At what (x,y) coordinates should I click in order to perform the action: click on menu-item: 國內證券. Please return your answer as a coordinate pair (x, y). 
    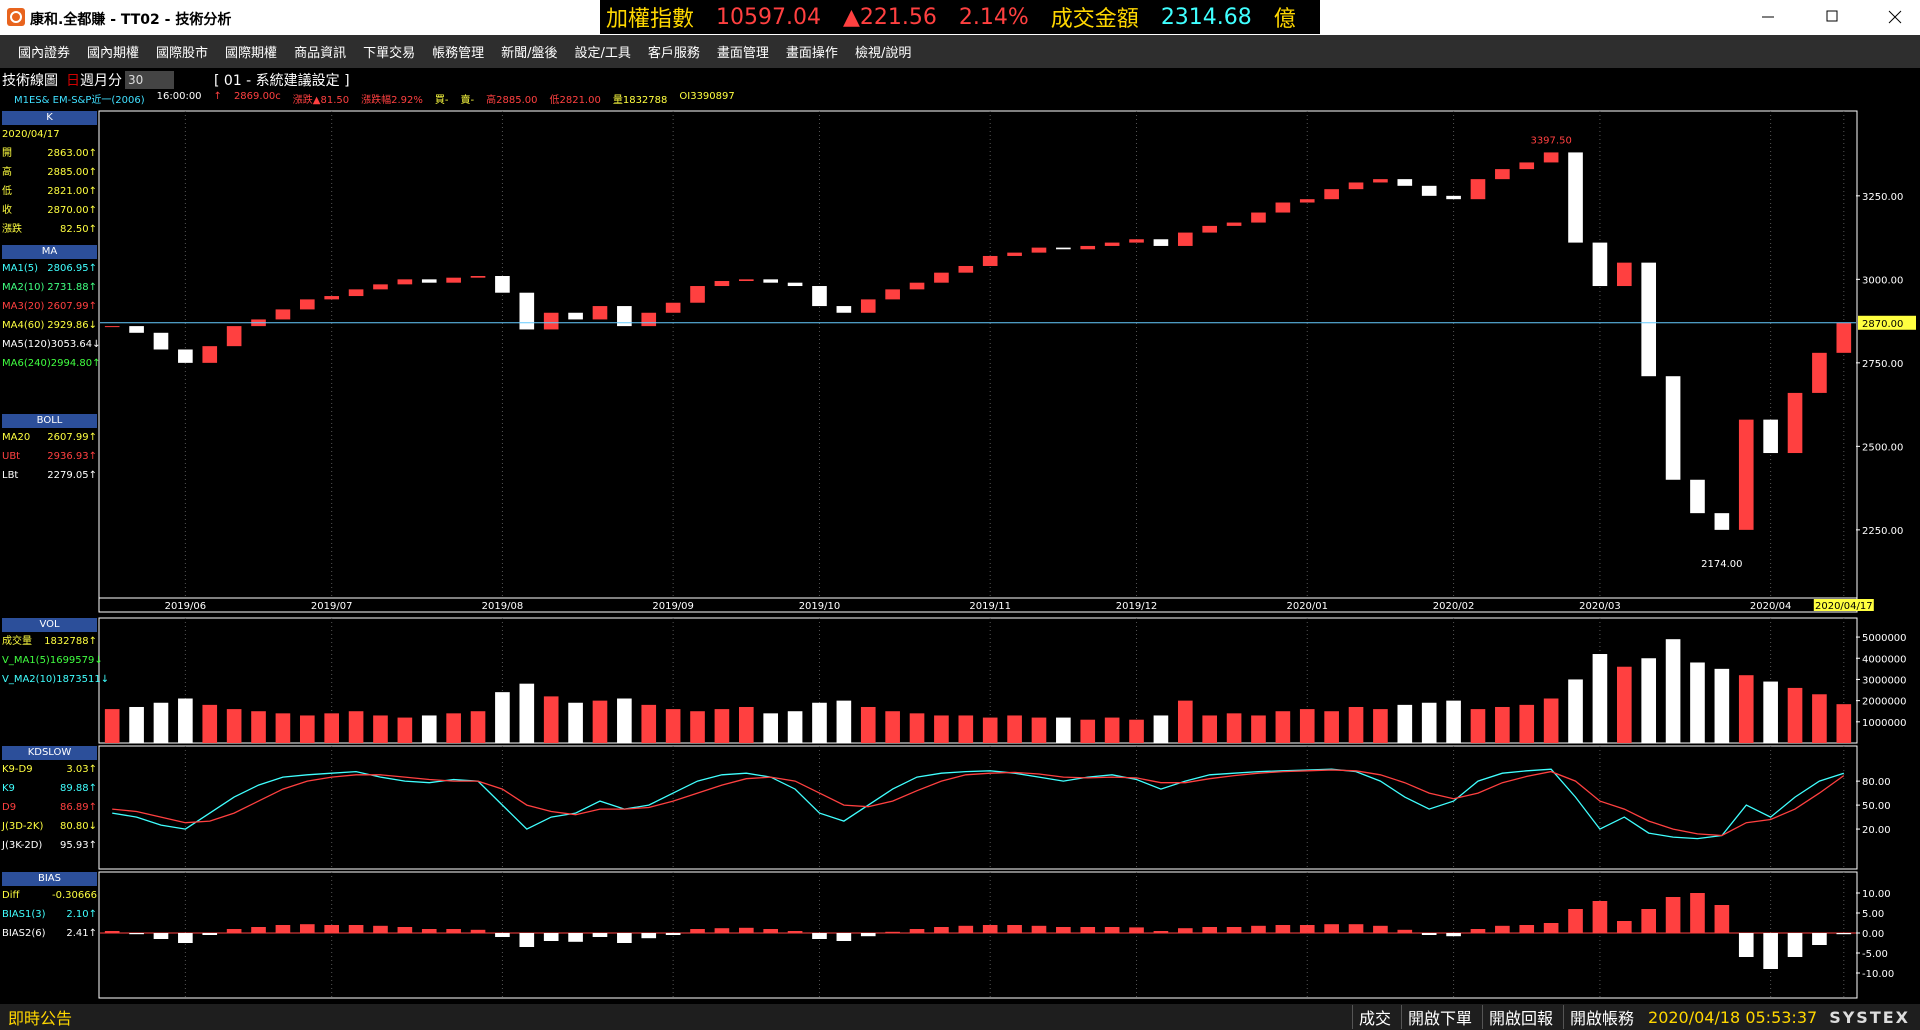
    Looking at the image, I should click on (44, 53).